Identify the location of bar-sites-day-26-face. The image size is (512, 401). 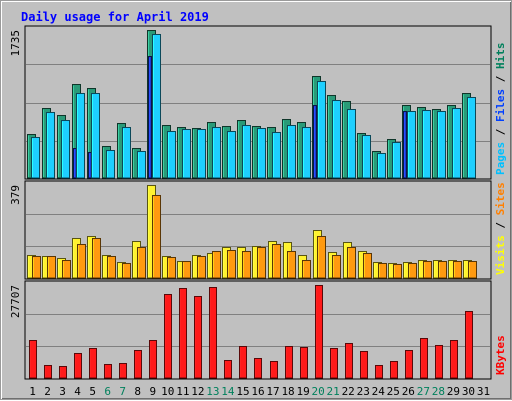
(412, 271).